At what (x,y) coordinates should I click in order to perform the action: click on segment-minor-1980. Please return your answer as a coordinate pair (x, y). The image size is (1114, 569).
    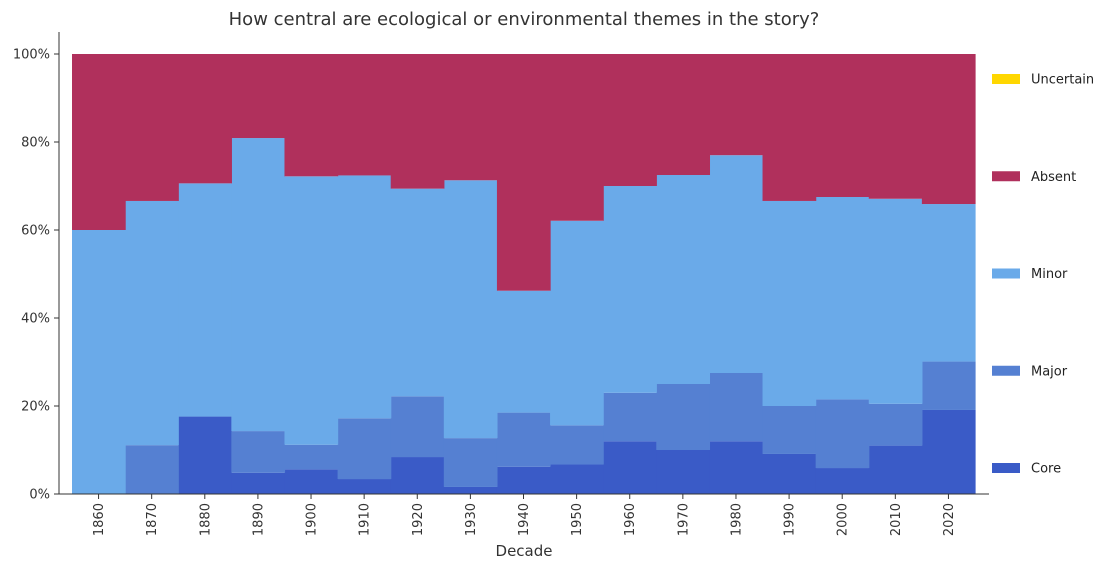
    Looking at the image, I should click on (736, 264).